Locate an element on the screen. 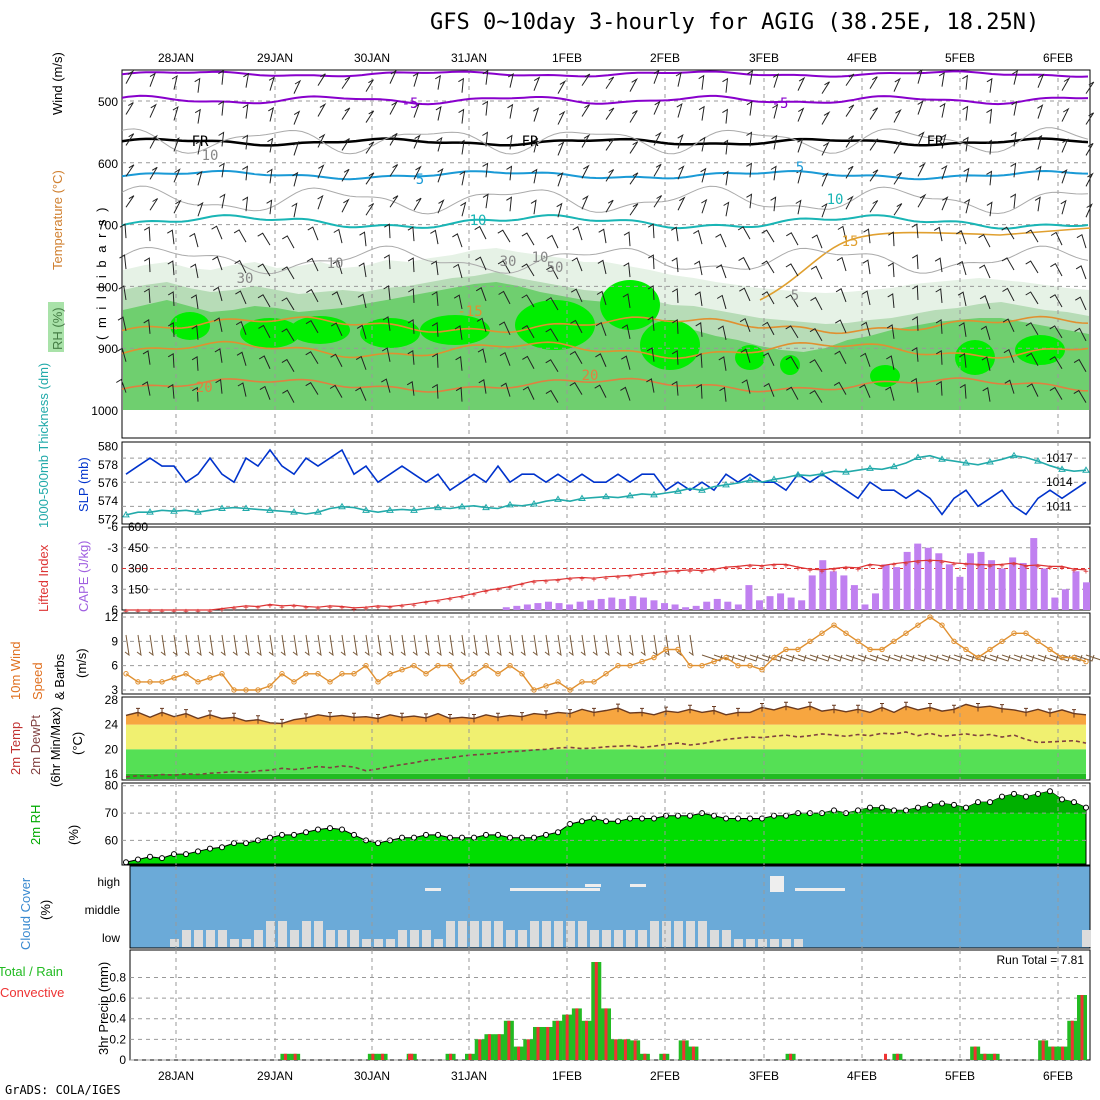 The image size is (1100, 1100). rh-cell is located at coordinates (555, 325).